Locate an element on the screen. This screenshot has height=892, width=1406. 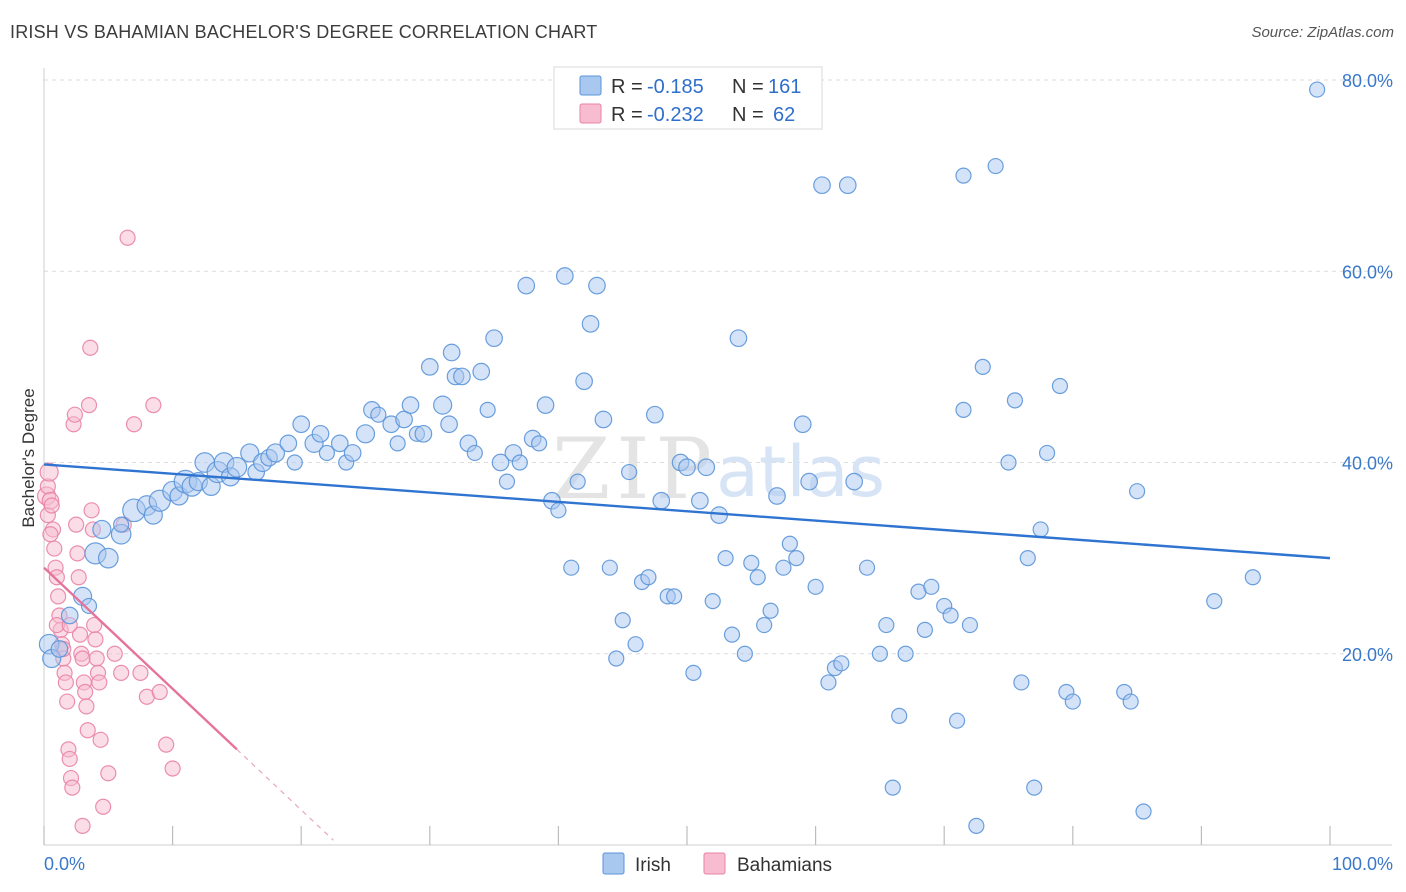
legend-irish-r-value: -0.185 is located at coordinates (675, 87).